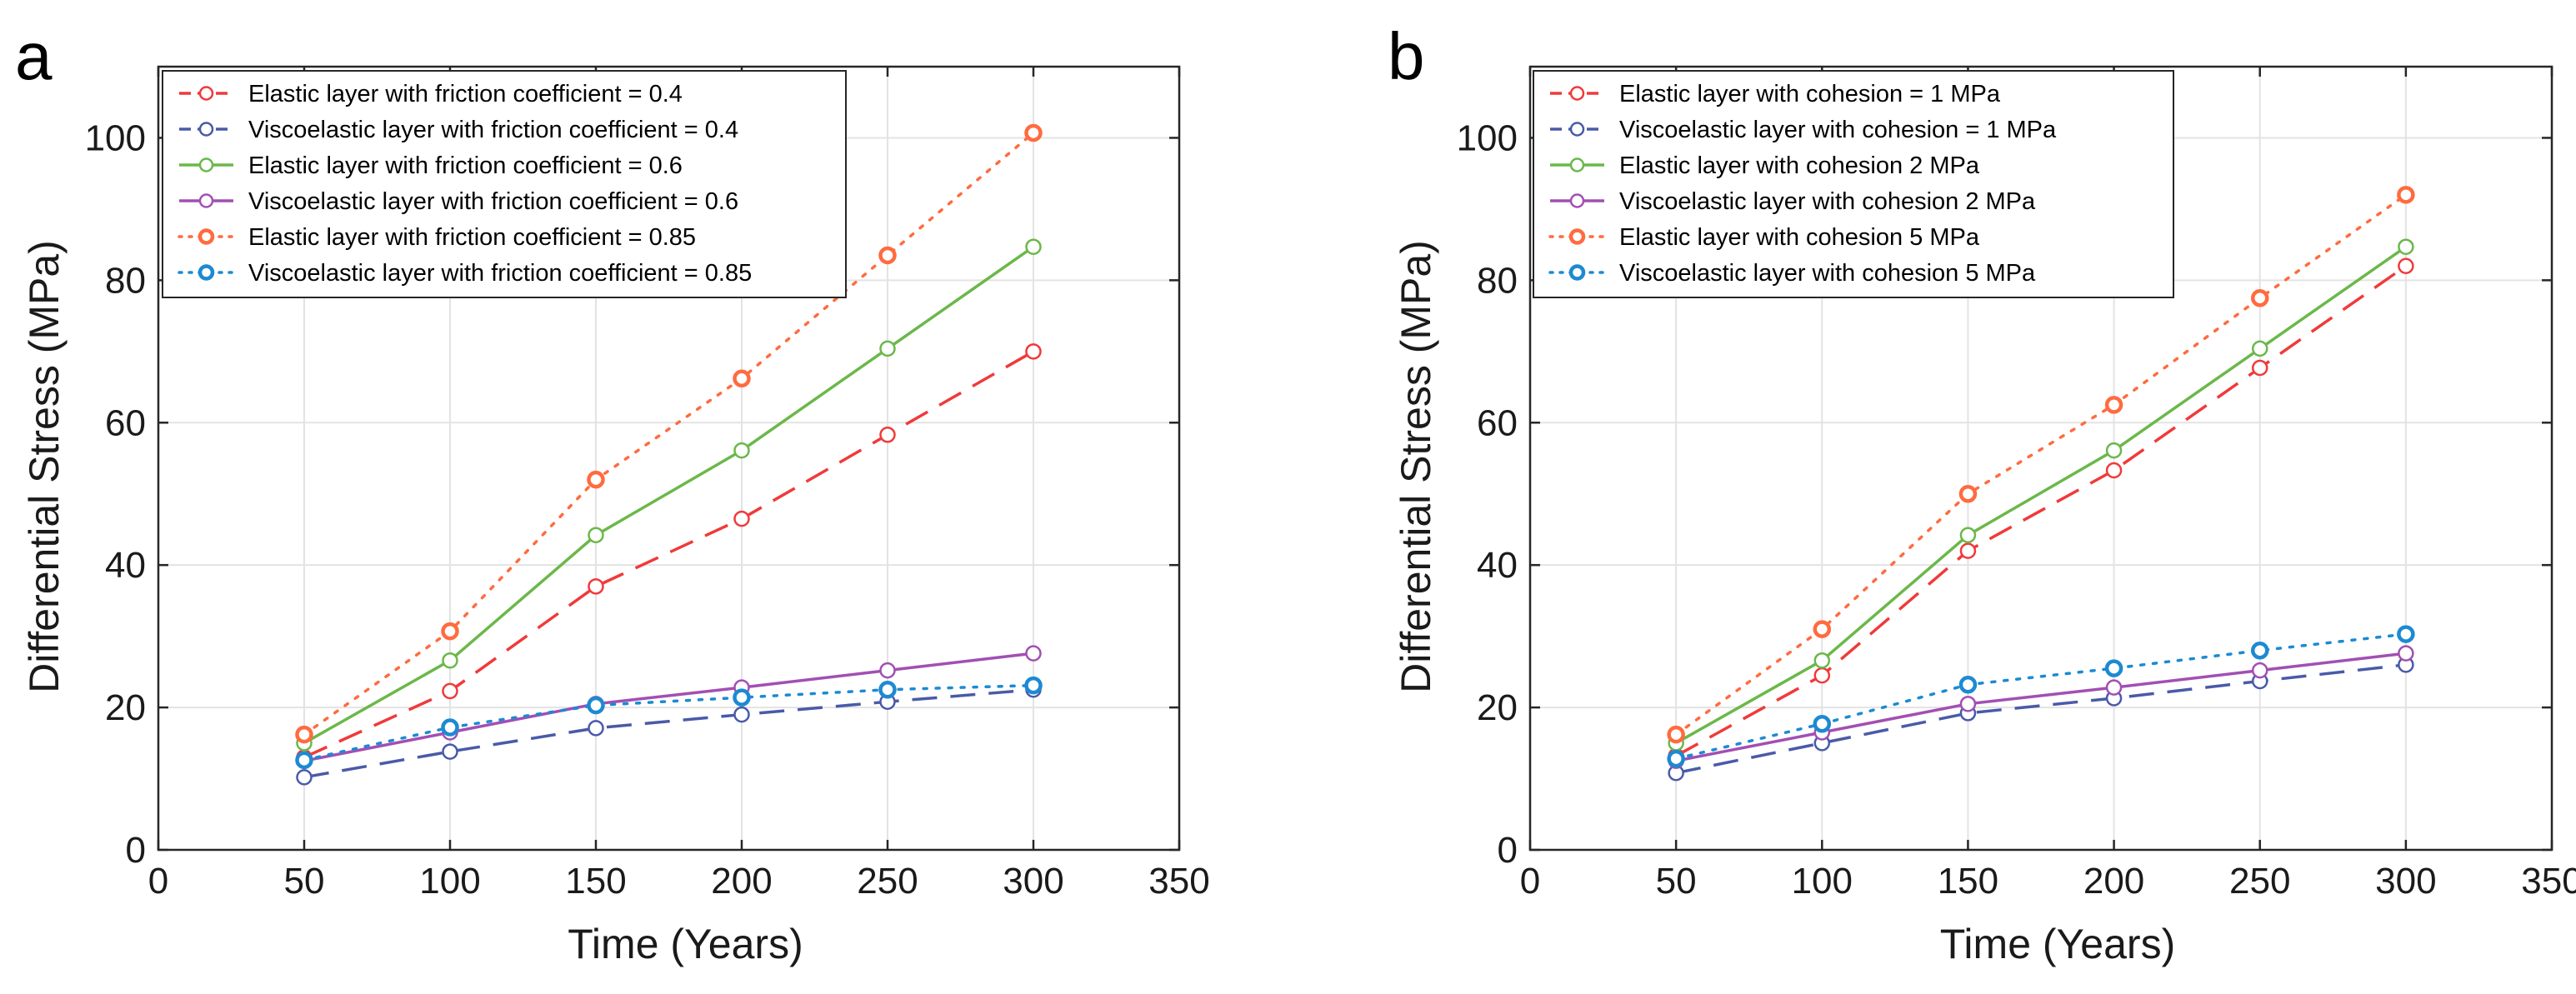  I want to click on panel-a-letter: a, so click(34, 56).